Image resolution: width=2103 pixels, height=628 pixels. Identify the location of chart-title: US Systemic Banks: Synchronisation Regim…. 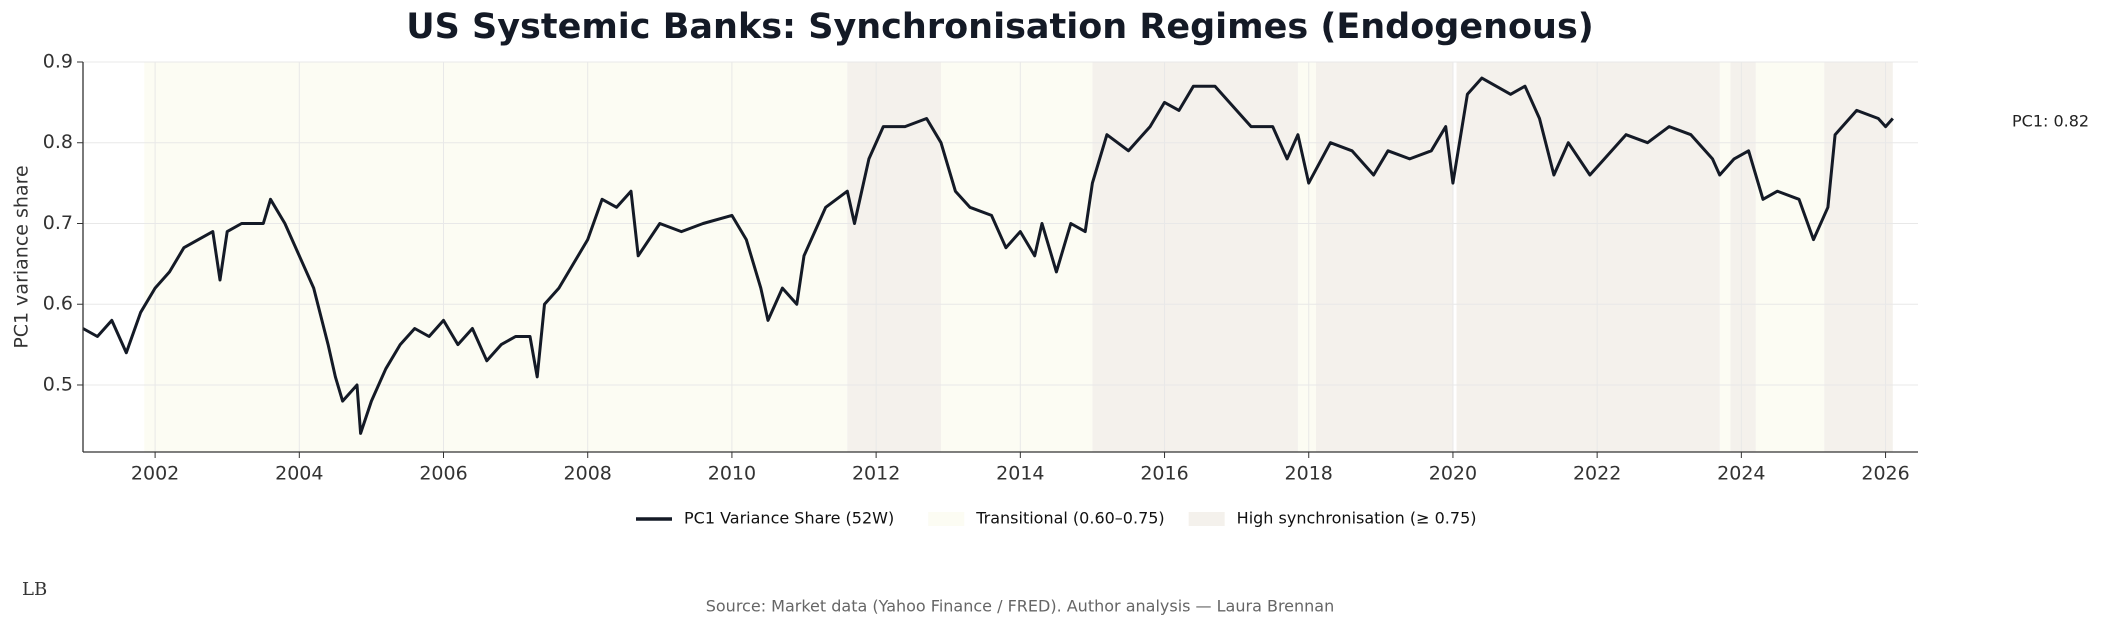
(1000, 27).